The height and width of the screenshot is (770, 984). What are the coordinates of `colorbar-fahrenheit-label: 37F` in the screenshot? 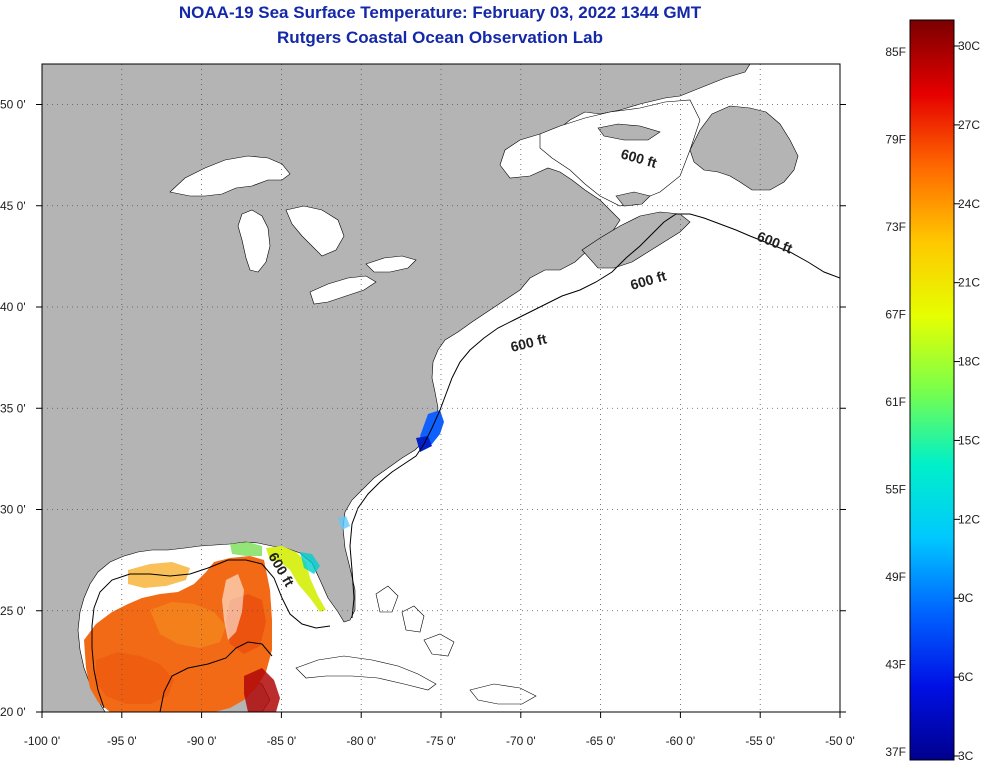 It's located at (895, 752).